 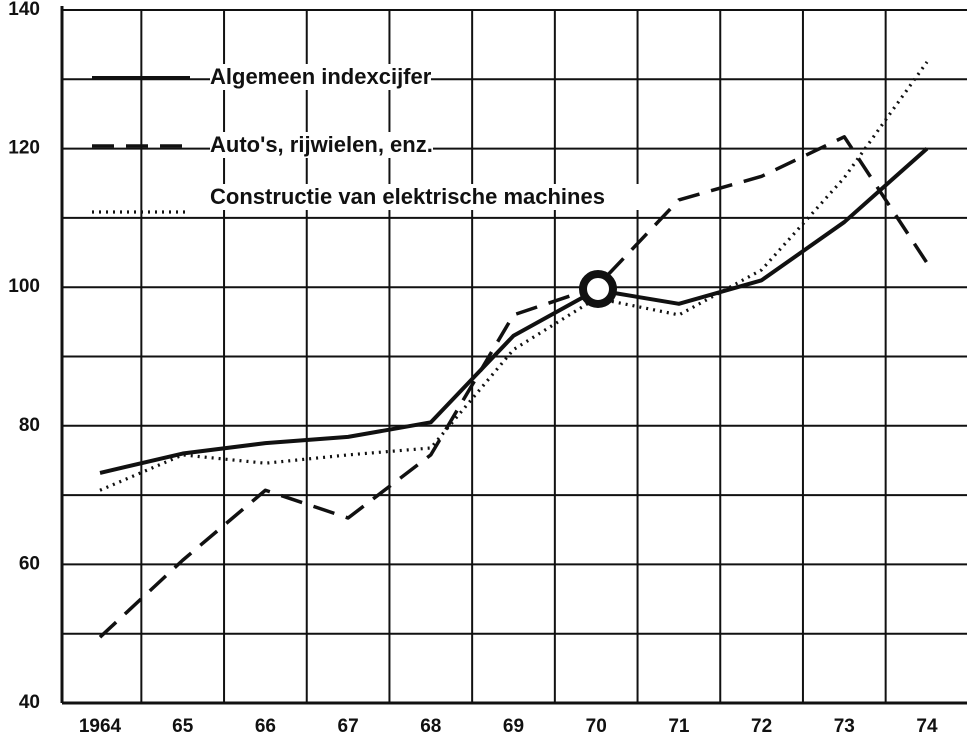 What do you see at coordinates (24, 148) in the screenshot?
I see `y-tick-label: 120` at bounding box center [24, 148].